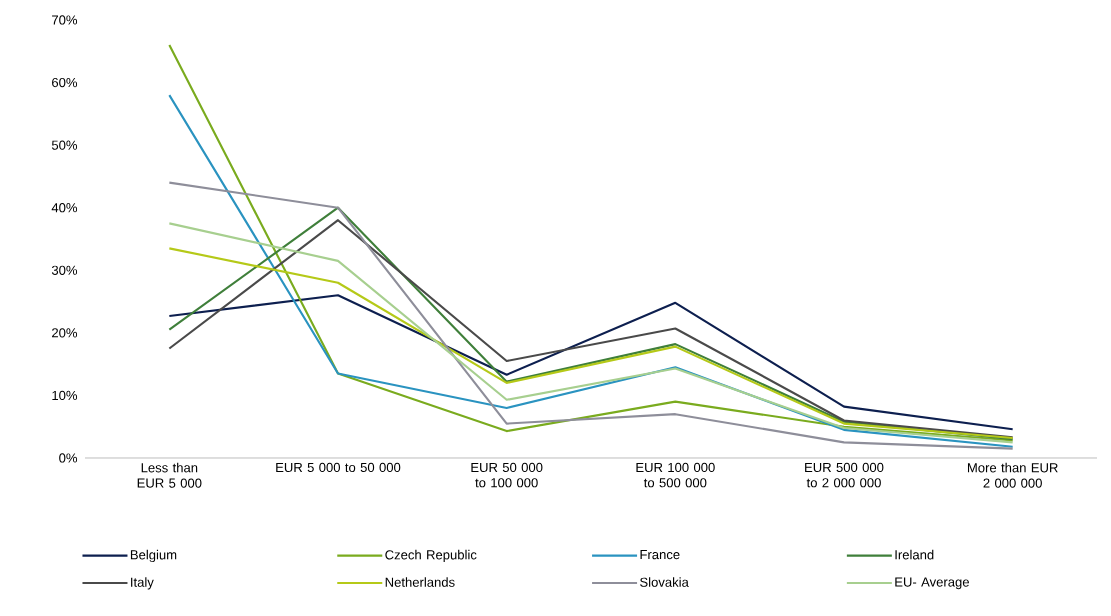 The width and height of the screenshot is (1111, 616). Describe the element at coordinates (338, 467) in the screenshot. I see `x-tick-label: EUR 5 000 to 50 000` at that location.